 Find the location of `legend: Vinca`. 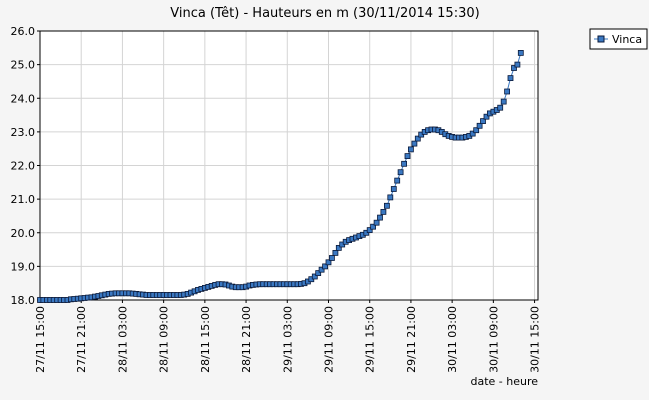

legend: Vinca is located at coordinates (618, 39).